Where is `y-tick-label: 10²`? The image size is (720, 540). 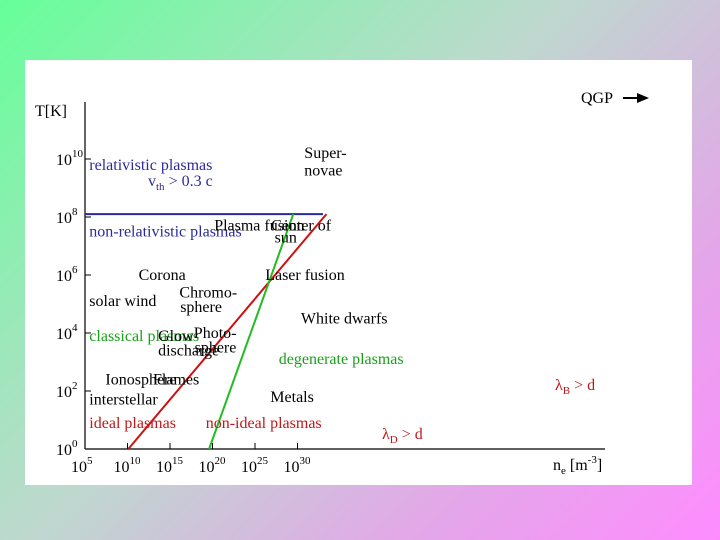 y-tick-label: 10² is located at coordinates (67, 390).